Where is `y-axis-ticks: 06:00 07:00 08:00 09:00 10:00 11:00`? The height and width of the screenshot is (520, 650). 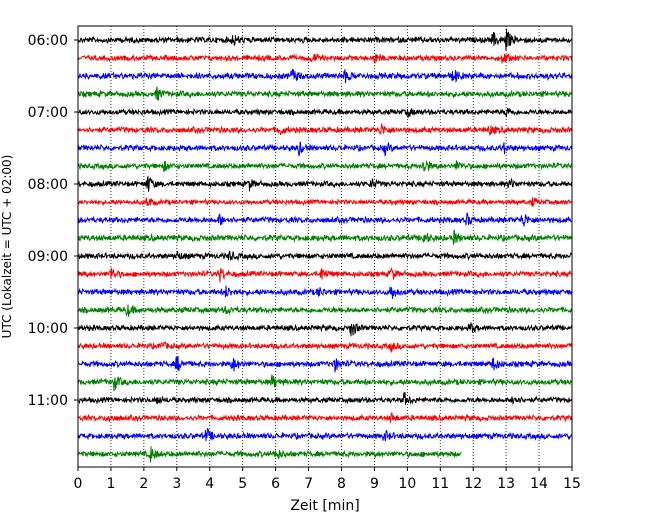 y-axis-ticks: 06:00 07:00 08:00 09:00 10:00 11:00 is located at coordinates (53, 221).